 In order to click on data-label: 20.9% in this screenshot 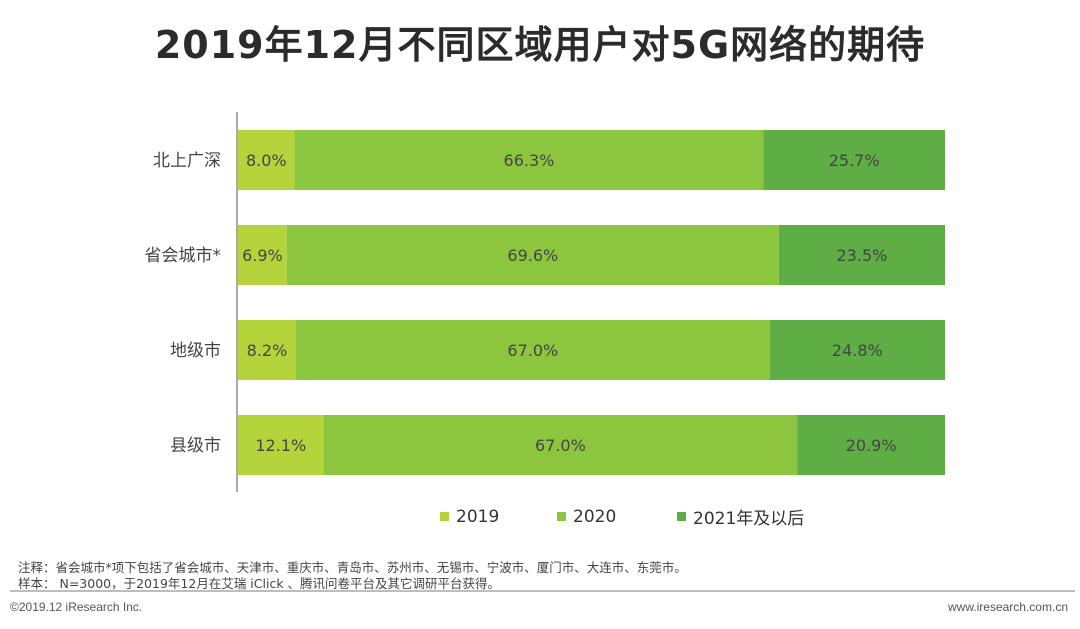, I will do `click(871, 445)`.